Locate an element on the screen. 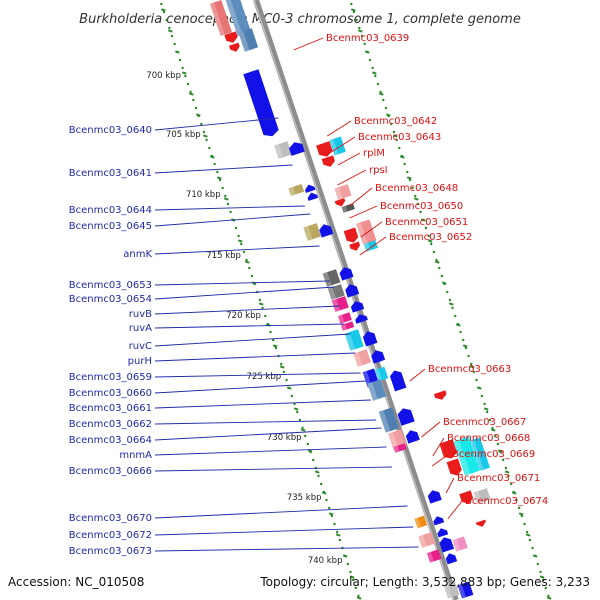  gene-label-left: Bcenmc03_0673 is located at coordinates (110, 551).